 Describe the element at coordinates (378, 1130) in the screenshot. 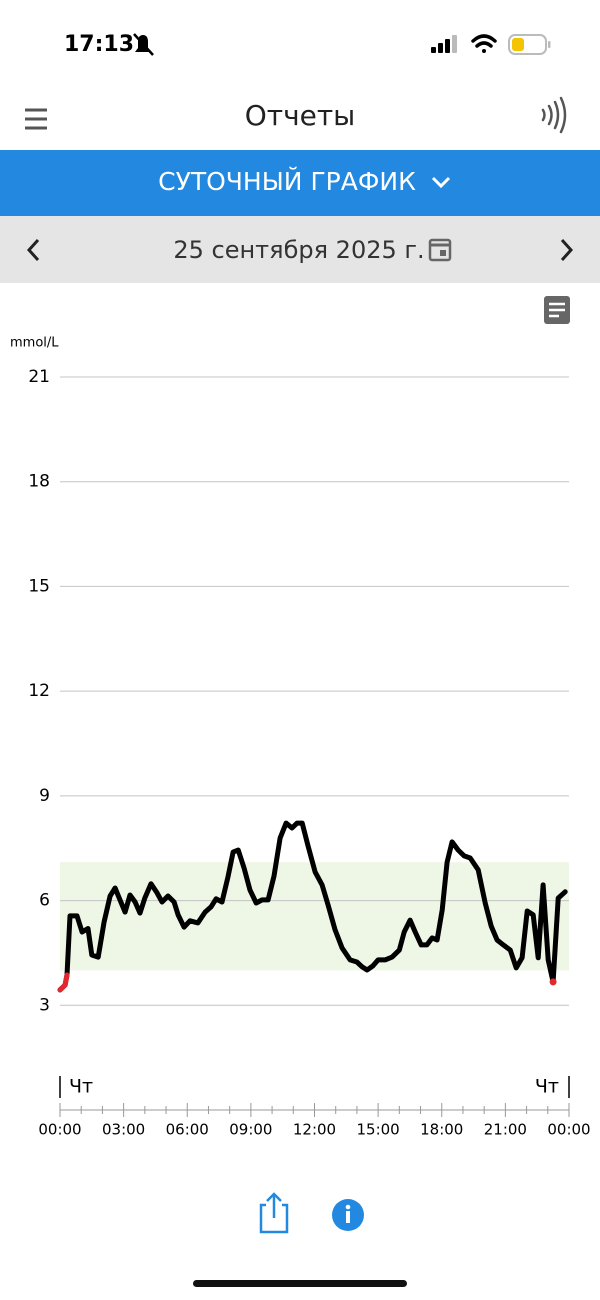

I see `x-tick-label: 15:00` at that location.